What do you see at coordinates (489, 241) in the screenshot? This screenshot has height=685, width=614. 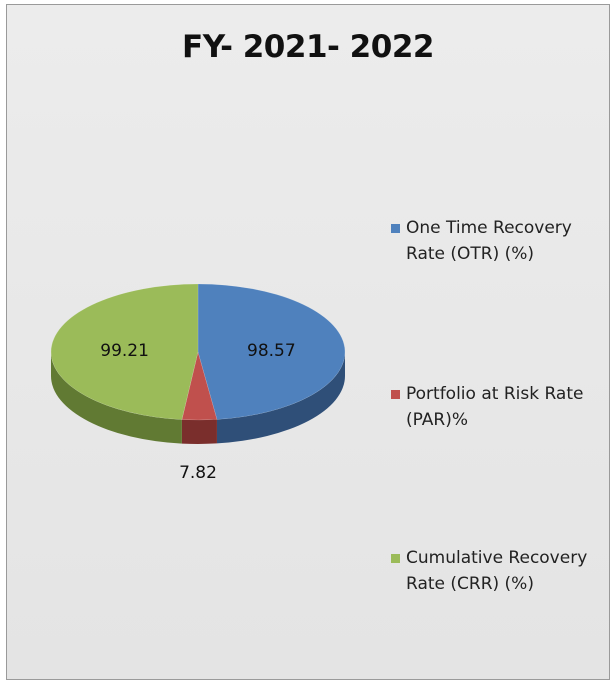 I see `legend-label-otr: One Time Recovery Rate (OTR) (%)` at bounding box center [489, 241].